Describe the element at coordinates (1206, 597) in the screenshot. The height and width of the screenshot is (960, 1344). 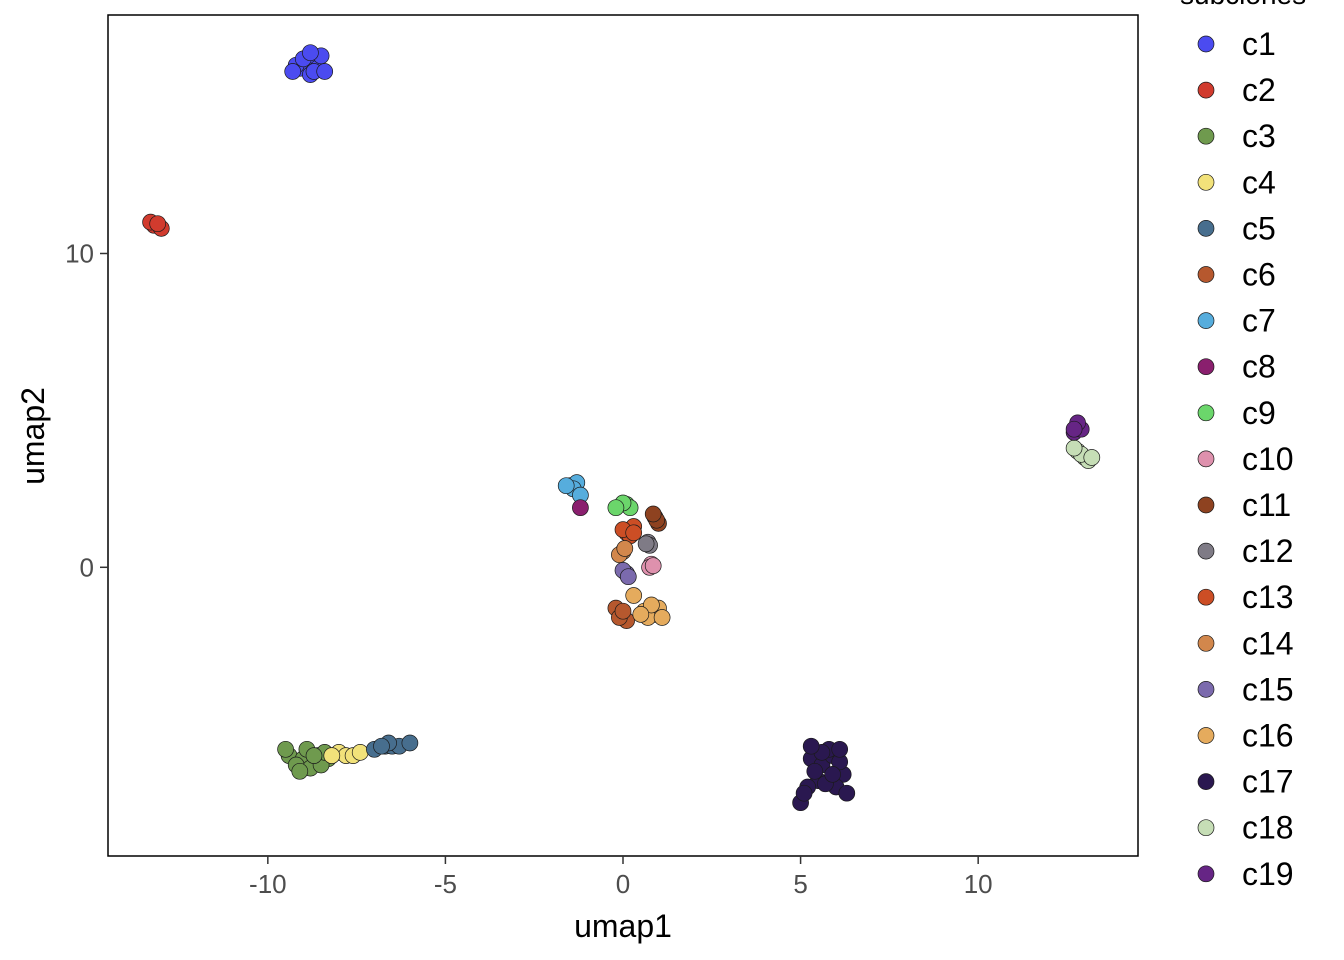
I see `legend-swatch-c13` at that location.